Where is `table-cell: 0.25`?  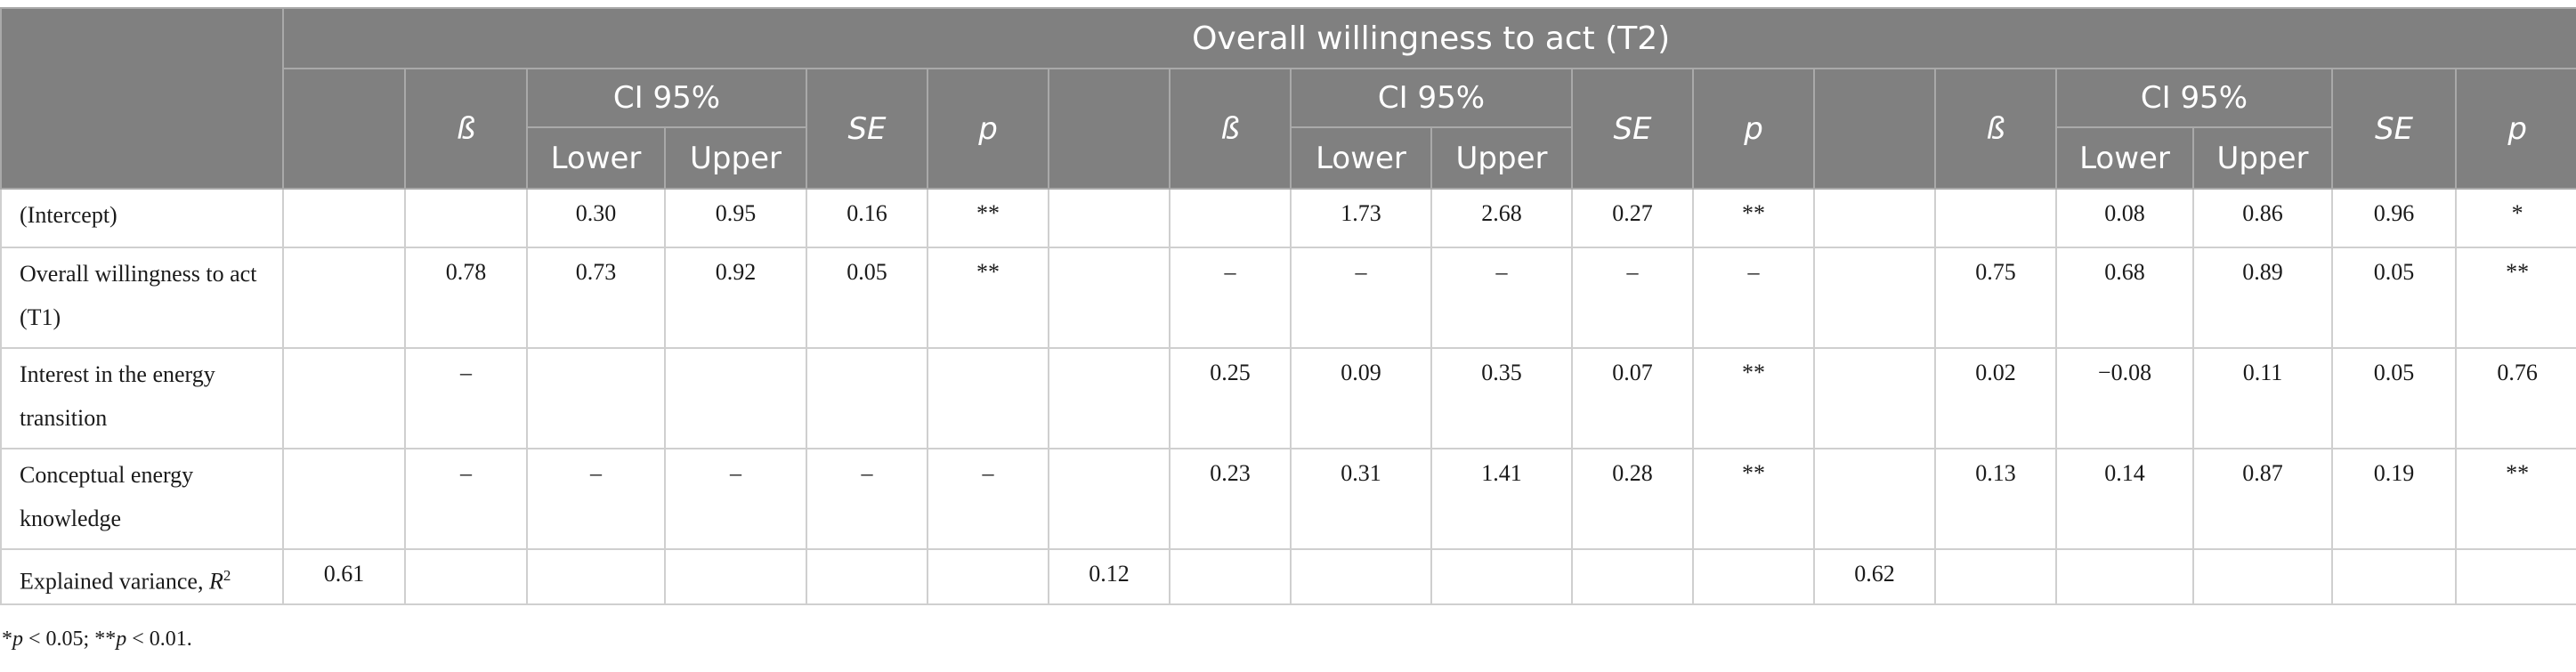
table-cell: 0.25 is located at coordinates (1231, 398).